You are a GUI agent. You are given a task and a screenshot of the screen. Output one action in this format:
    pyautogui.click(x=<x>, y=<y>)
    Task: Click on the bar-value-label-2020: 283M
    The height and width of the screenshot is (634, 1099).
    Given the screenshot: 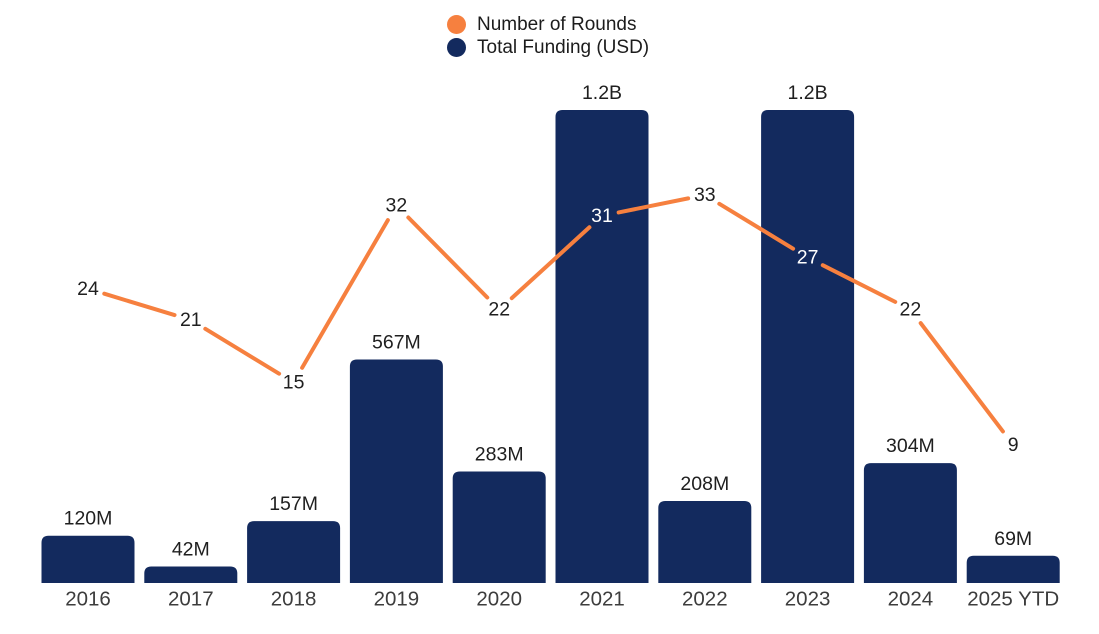 What is the action you would take?
    pyautogui.click(x=499, y=454)
    